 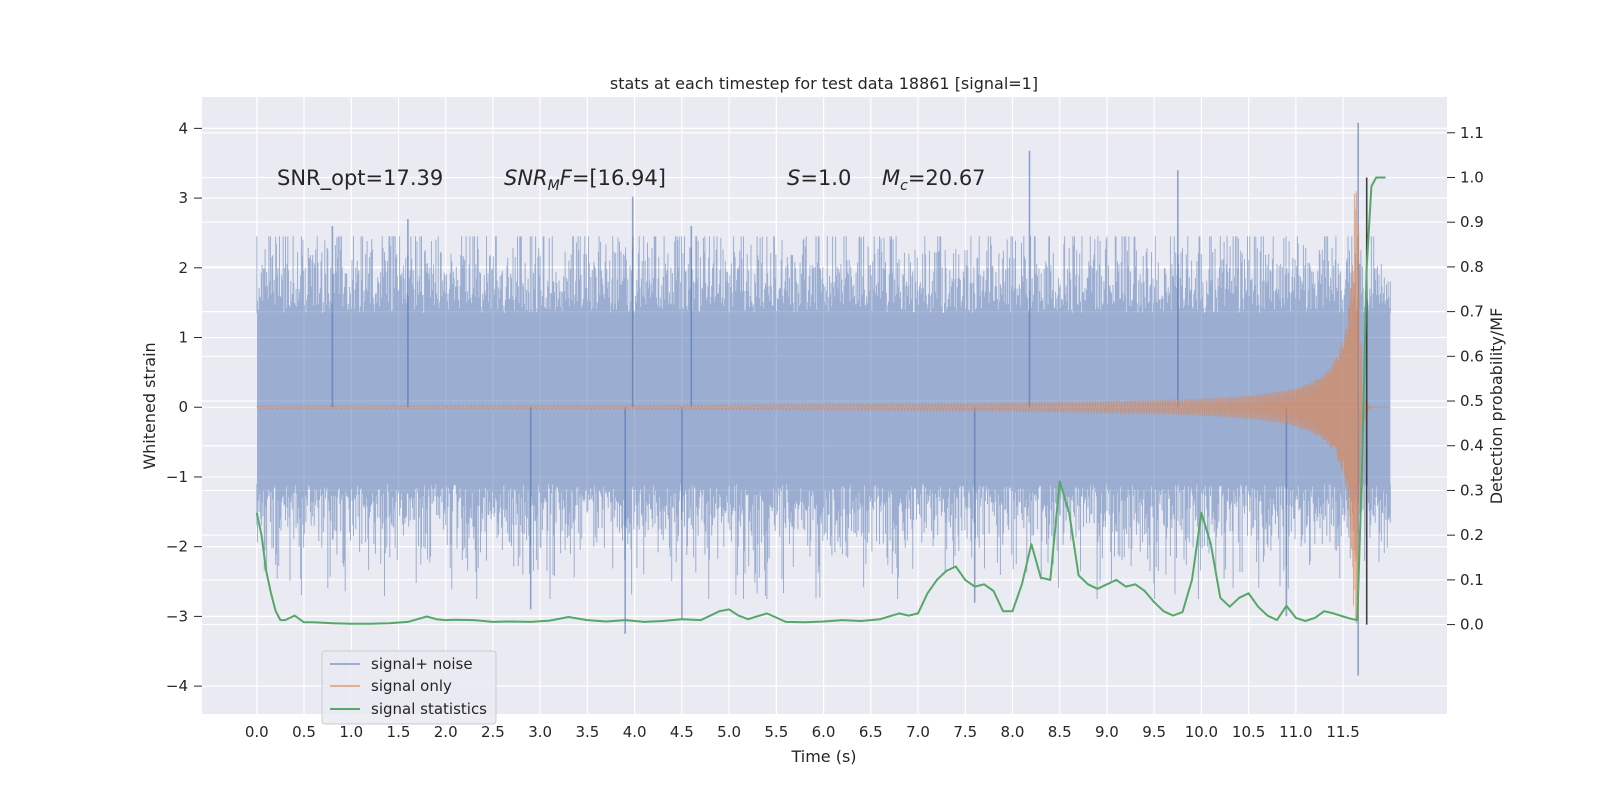 I want to click on x-tick-label: 1.0, so click(x=351, y=732).